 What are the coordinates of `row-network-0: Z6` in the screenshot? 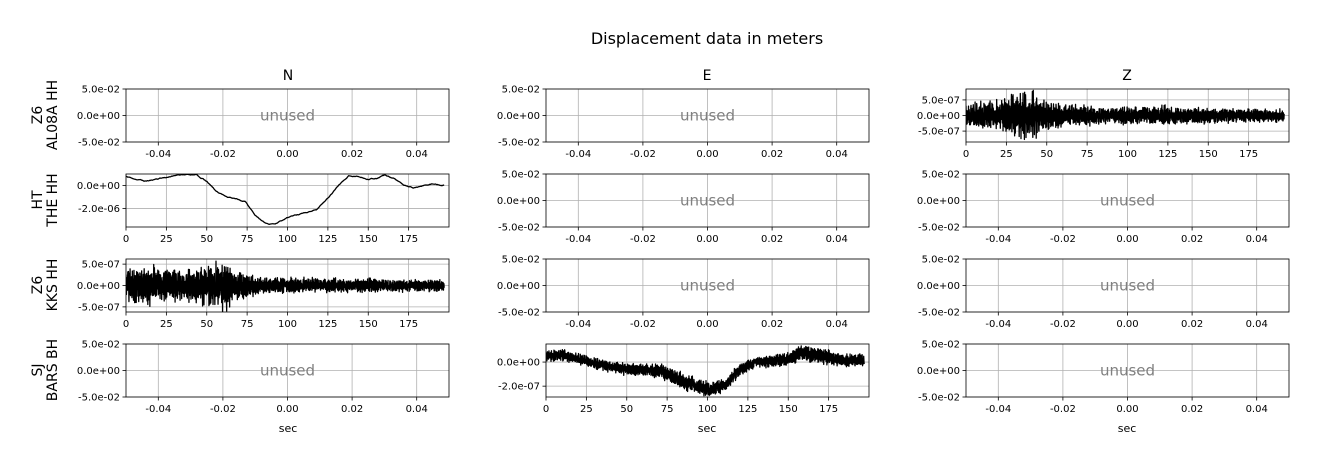 It's located at (38, 115).